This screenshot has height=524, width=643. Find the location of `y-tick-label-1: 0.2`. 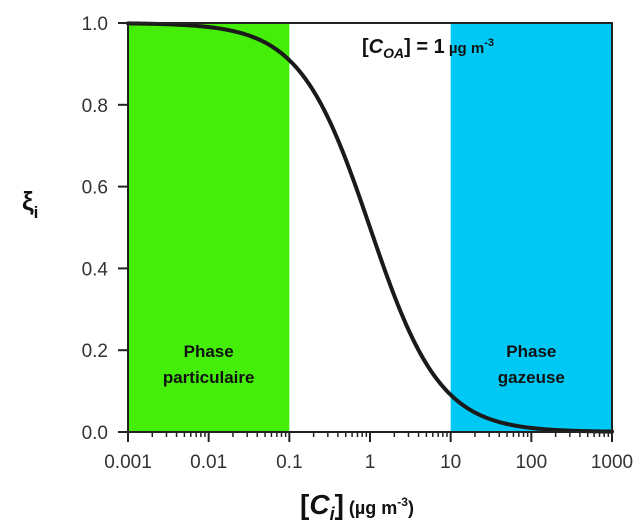

y-tick-label-1: 0.2 is located at coordinates (95, 351).